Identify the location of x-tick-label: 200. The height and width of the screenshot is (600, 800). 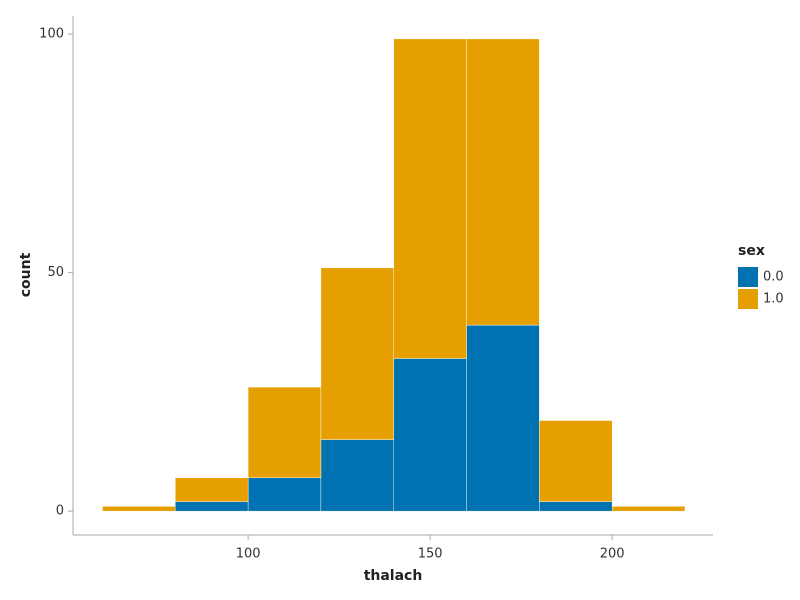
(612, 554).